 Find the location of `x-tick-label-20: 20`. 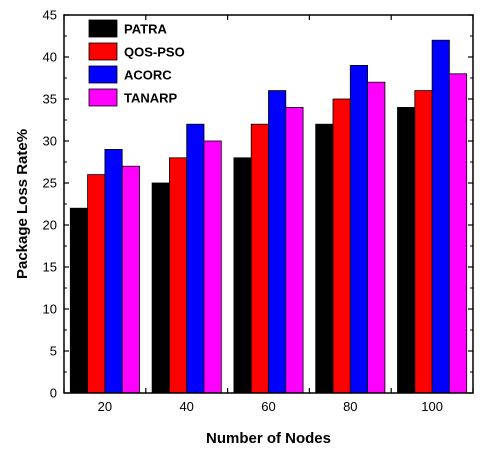

x-tick-label-20: 20 is located at coordinates (105, 406).